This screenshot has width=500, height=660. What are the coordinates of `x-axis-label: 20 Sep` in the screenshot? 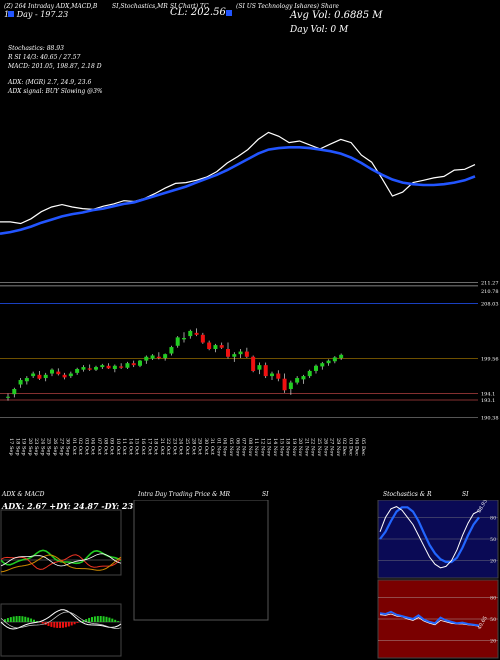 It's located at (30, 447).